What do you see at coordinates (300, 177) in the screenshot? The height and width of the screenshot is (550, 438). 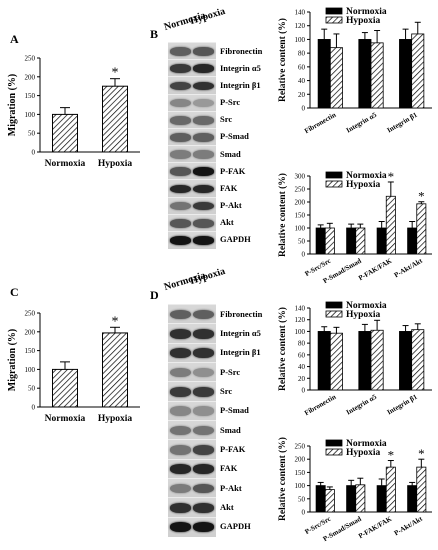 I see `y-tick-label: 300` at bounding box center [300, 177].